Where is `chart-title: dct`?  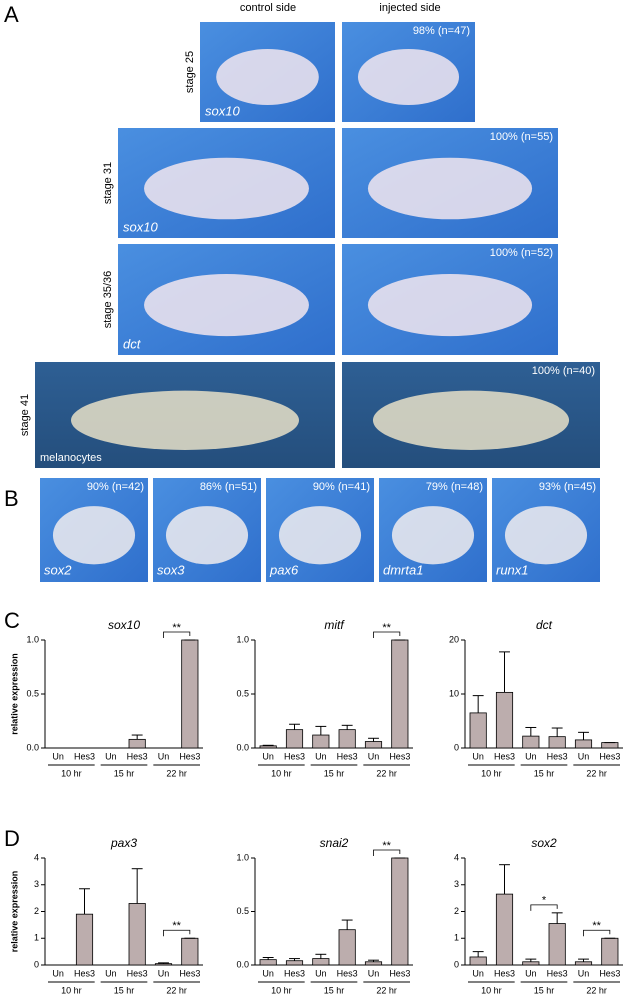 chart-title: dct is located at coordinates (544, 625).